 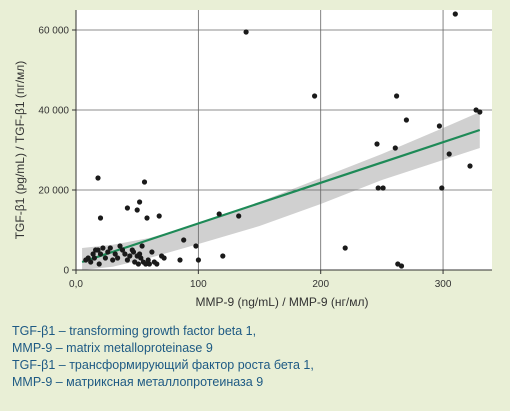 What do you see at coordinates (198, 284) in the screenshot?
I see `x-tick-label: 100` at bounding box center [198, 284].